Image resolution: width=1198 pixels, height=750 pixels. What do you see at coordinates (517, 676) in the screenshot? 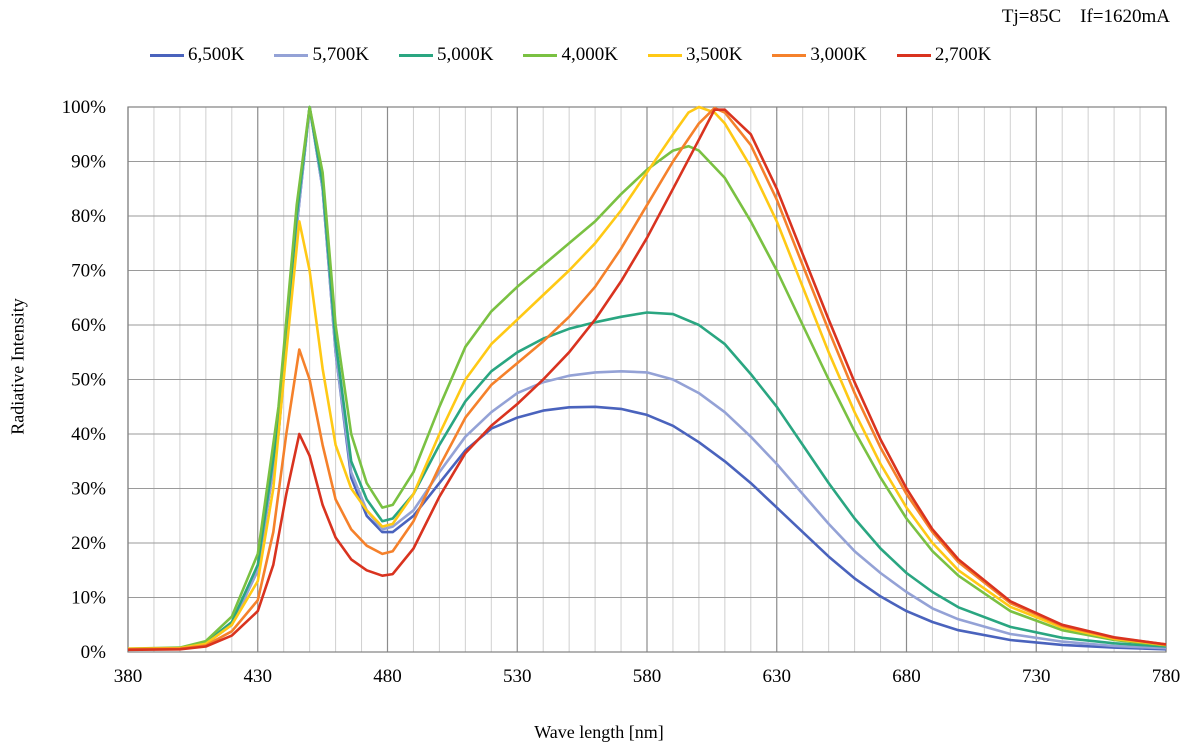
I see `x-tick-label: 530` at bounding box center [517, 676].